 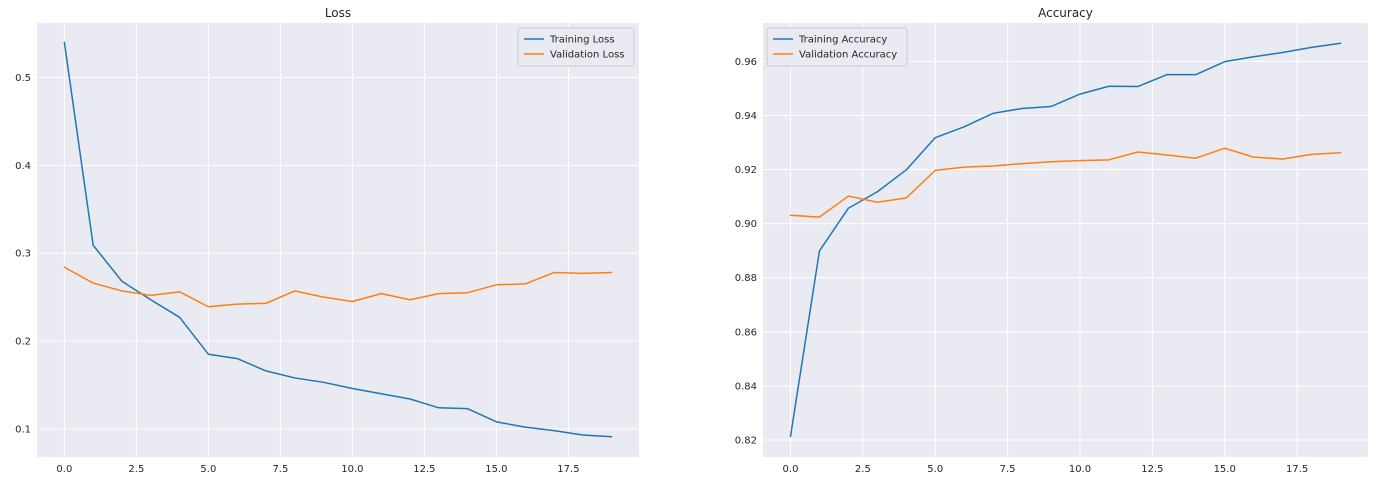 I want to click on accuracy-y-tick-label: 0.82, so click(x=746, y=440).